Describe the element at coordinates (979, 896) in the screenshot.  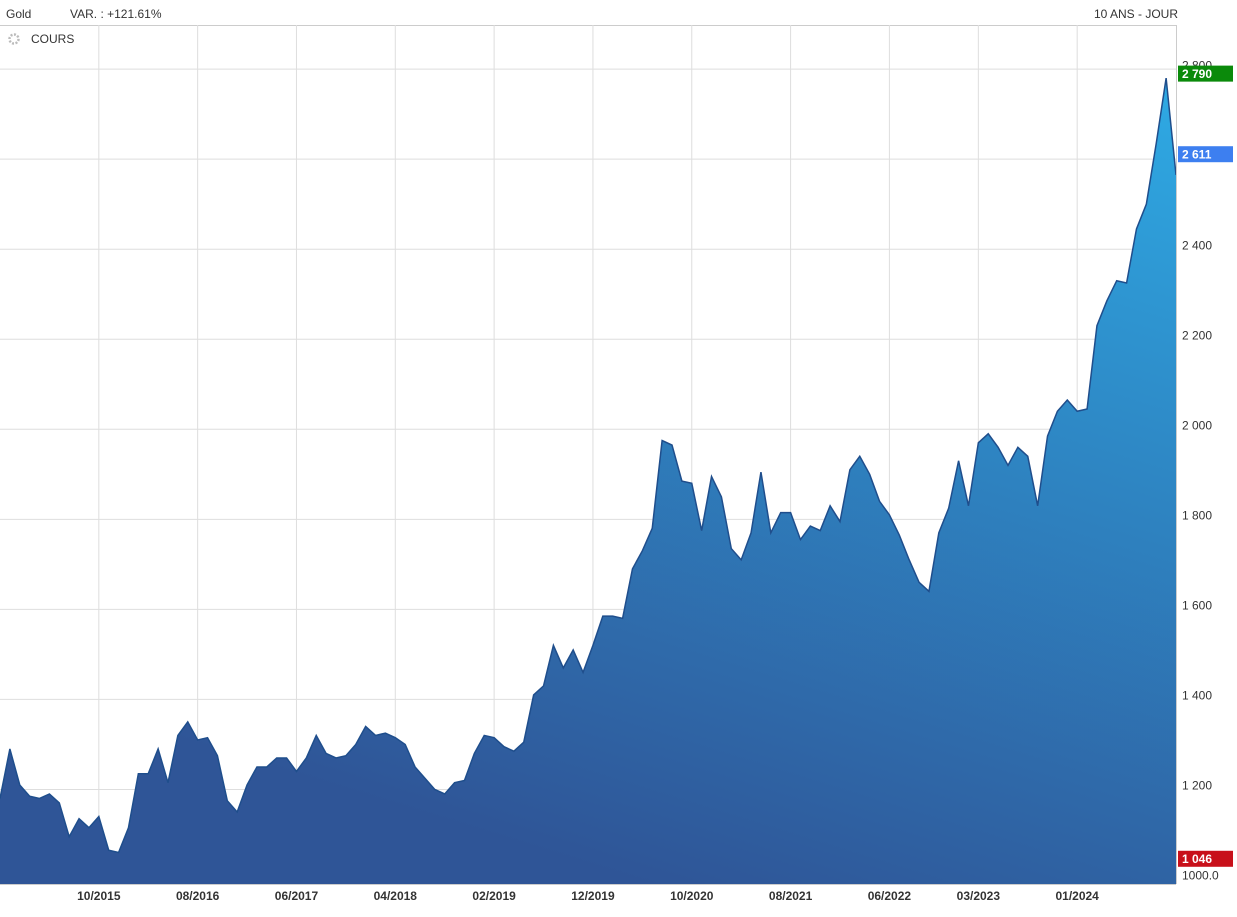
I see `x-tick-label: 03/2023` at that location.